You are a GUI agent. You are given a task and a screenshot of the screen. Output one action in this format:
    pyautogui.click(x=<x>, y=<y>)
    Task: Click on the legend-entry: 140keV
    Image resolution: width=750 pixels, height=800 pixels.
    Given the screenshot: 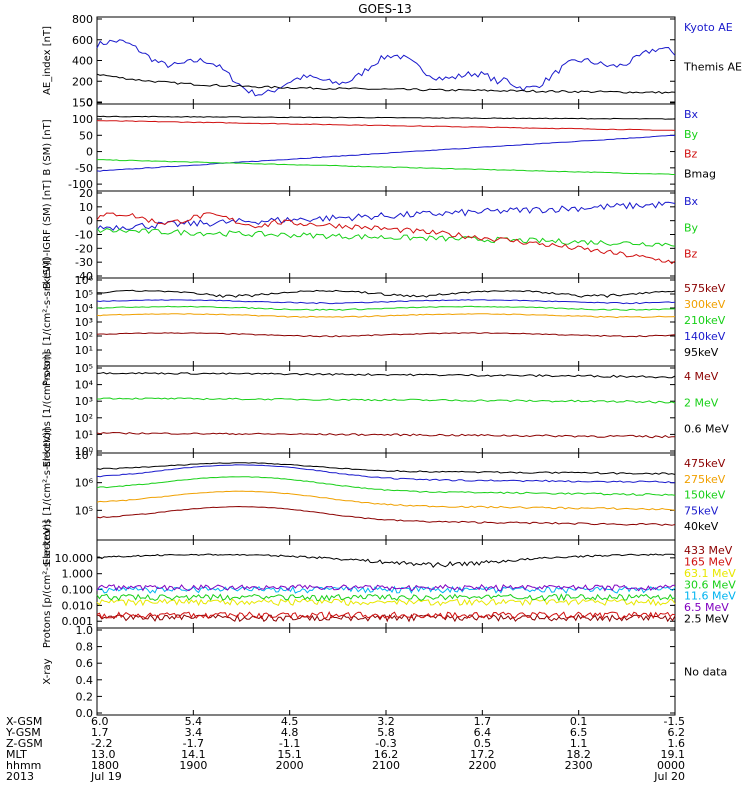 What is the action you would take?
    pyautogui.click(x=705, y=336)
    